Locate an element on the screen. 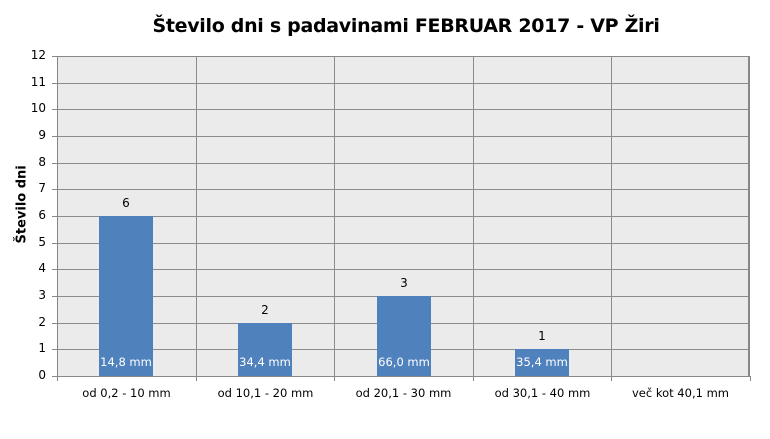 The height and width of the screenshot is (439, 770). y-tick-label: 10 is located at coordinates (38, 108).